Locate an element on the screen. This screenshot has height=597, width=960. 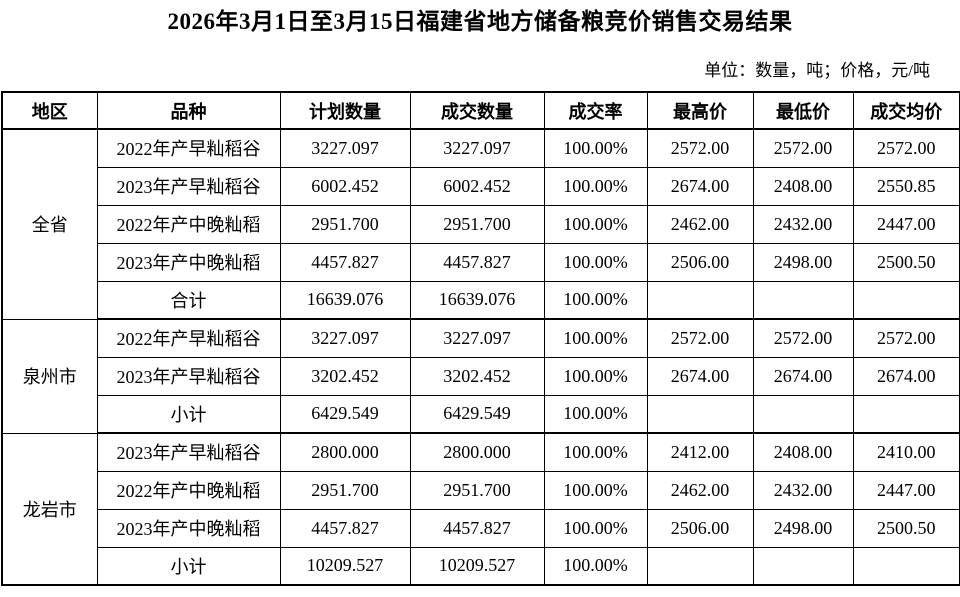
column-header: 最高价 is located at coordinates (700, 110).